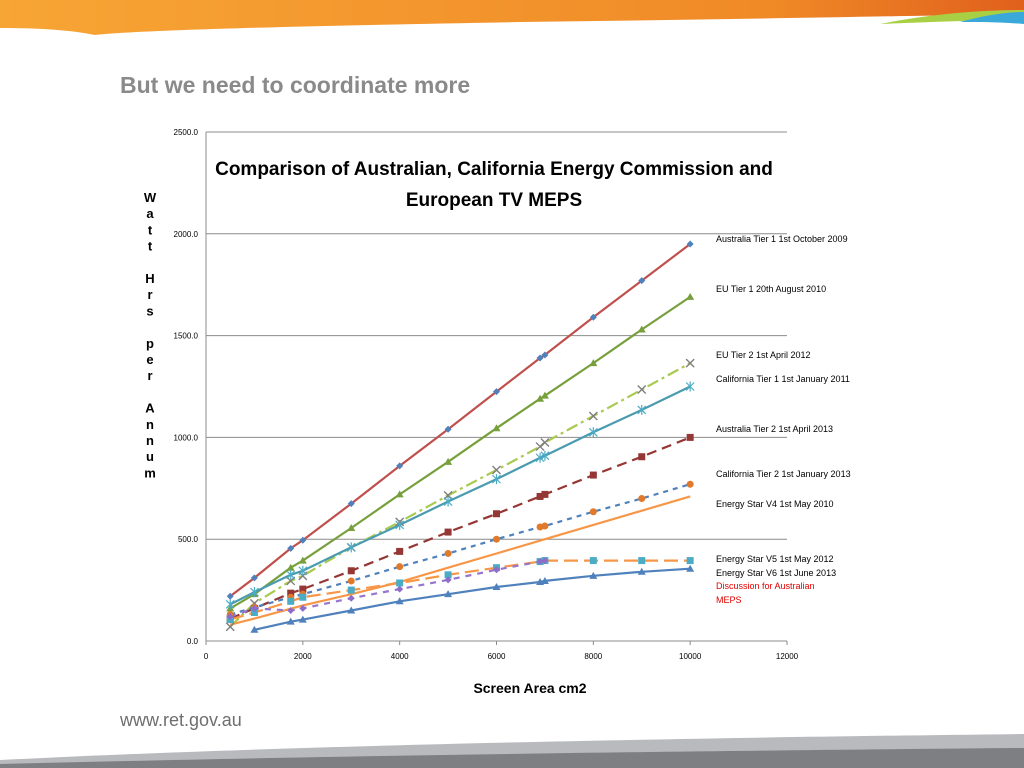 This screenshot has width=1024, height=768. Describe the element at coordinates (763, 355) in the screenshot. I see `legend-label: EU Tier 2 1st April 2012` at that location.